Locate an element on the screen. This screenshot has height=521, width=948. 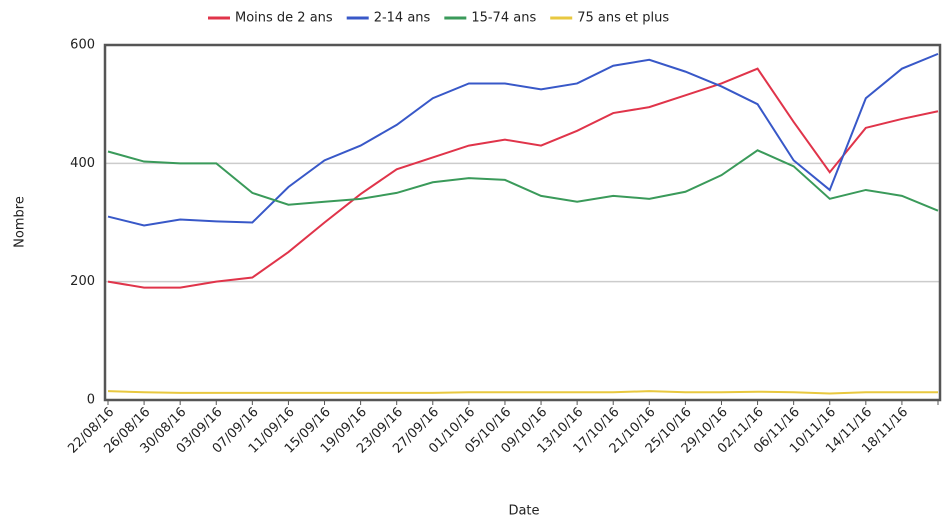
x-axis-label: Date is located at coordinates (523, 511).